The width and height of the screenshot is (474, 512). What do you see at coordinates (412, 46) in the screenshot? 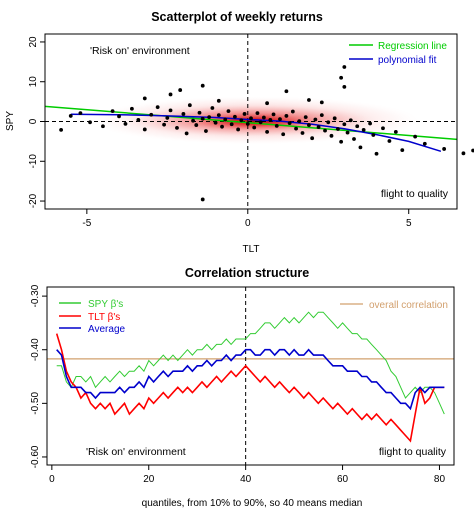
I see `legend-label-regression: Regression line` at bounding box center [412, 46].